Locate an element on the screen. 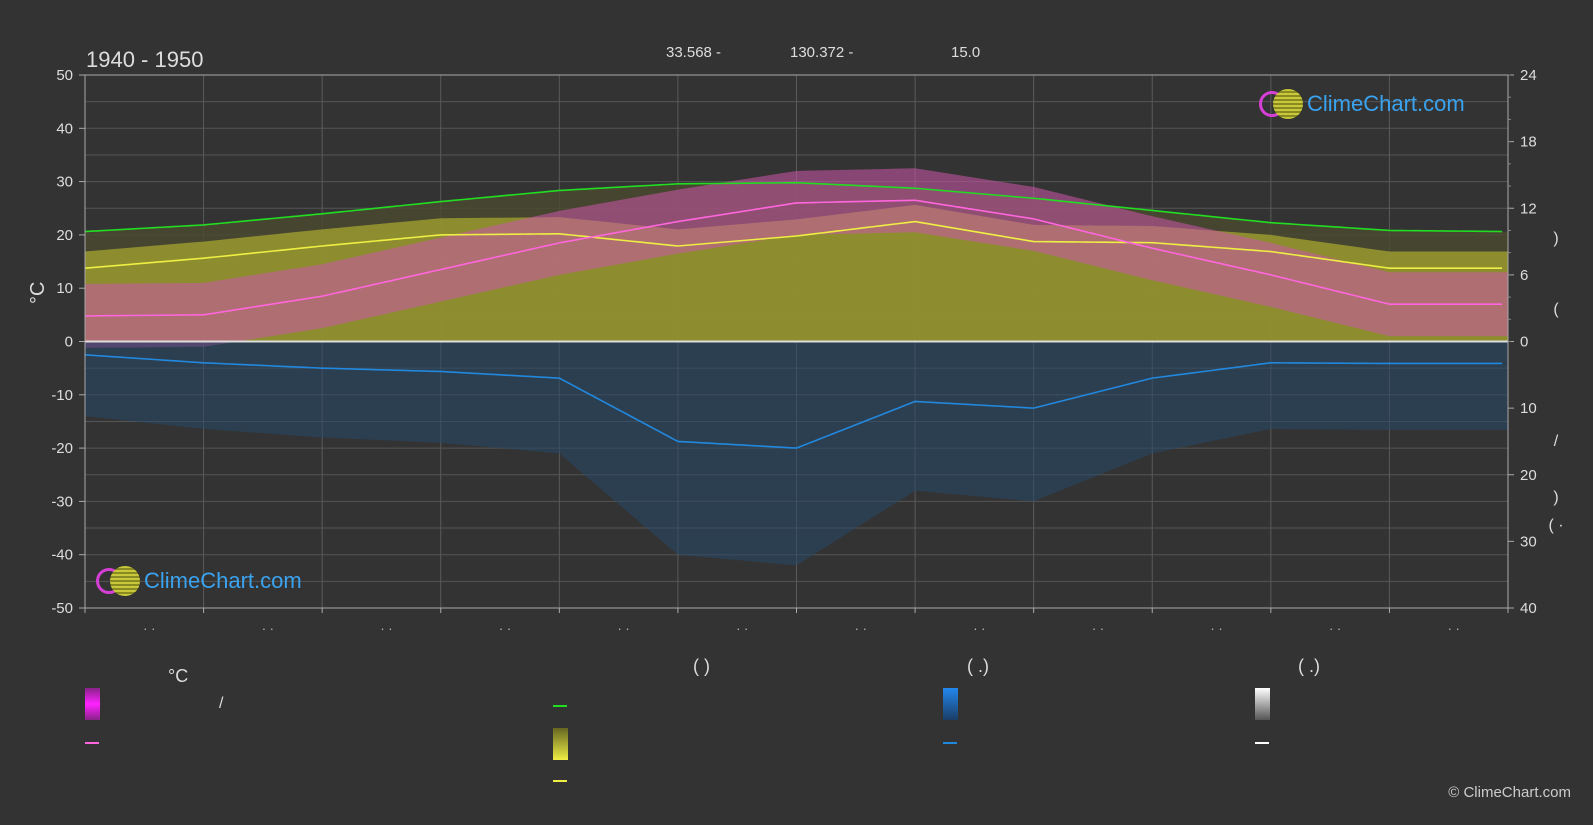 The image size is (1593, 825). legend-sun-head: ( ) is located at coordinates (701, 666).